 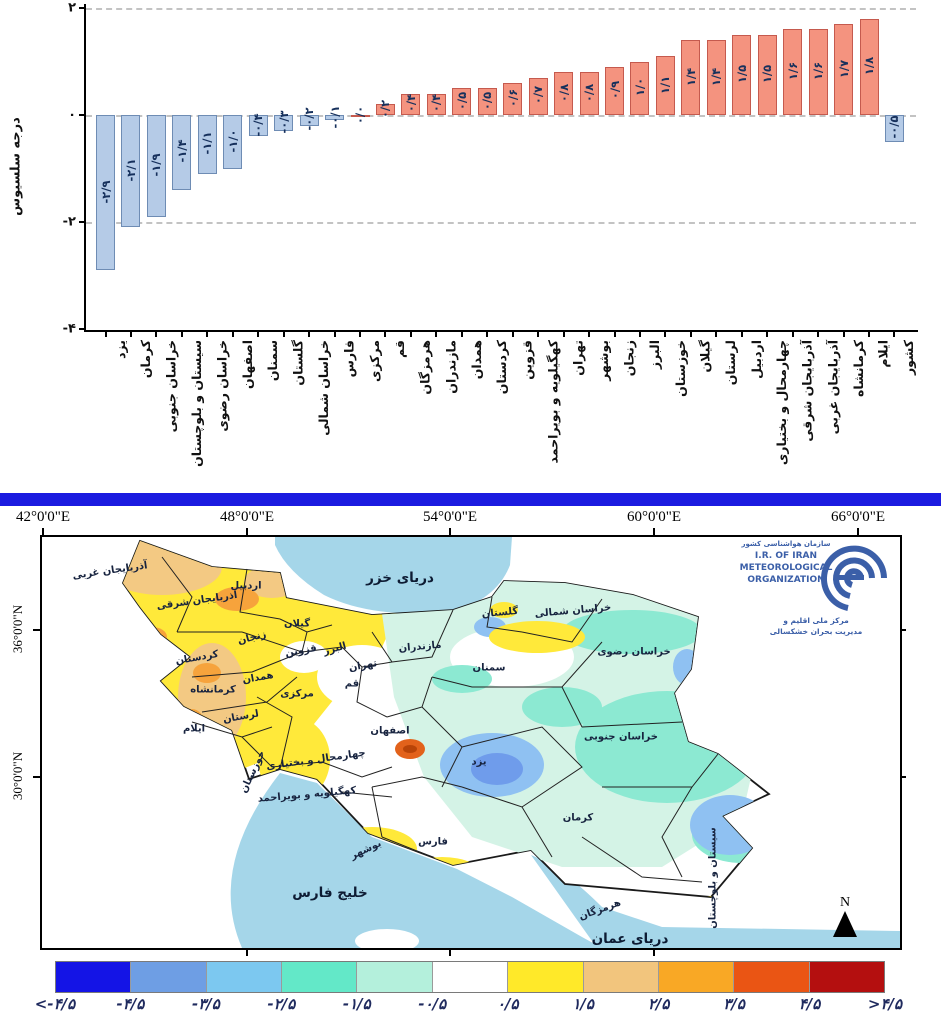 I want to click on bar-value-label: ۰/۶, so click(x=512, y=98).